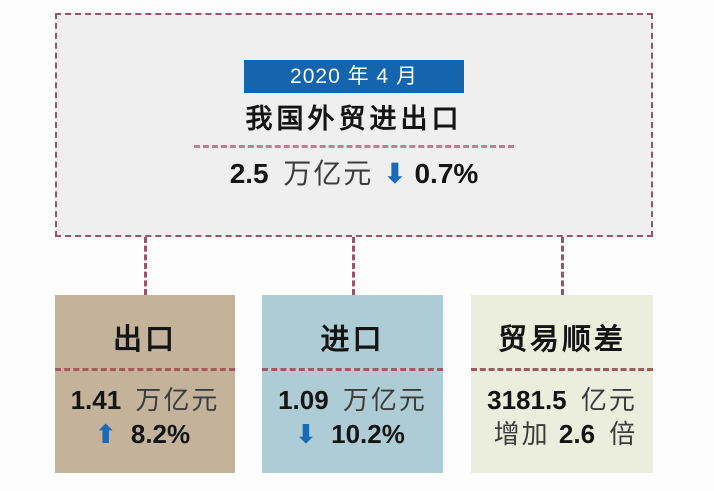  What do you see at coordinates (249, 173) in the screenshot?
I see `summary-value: 2.5` at bounding box center [249, 173].